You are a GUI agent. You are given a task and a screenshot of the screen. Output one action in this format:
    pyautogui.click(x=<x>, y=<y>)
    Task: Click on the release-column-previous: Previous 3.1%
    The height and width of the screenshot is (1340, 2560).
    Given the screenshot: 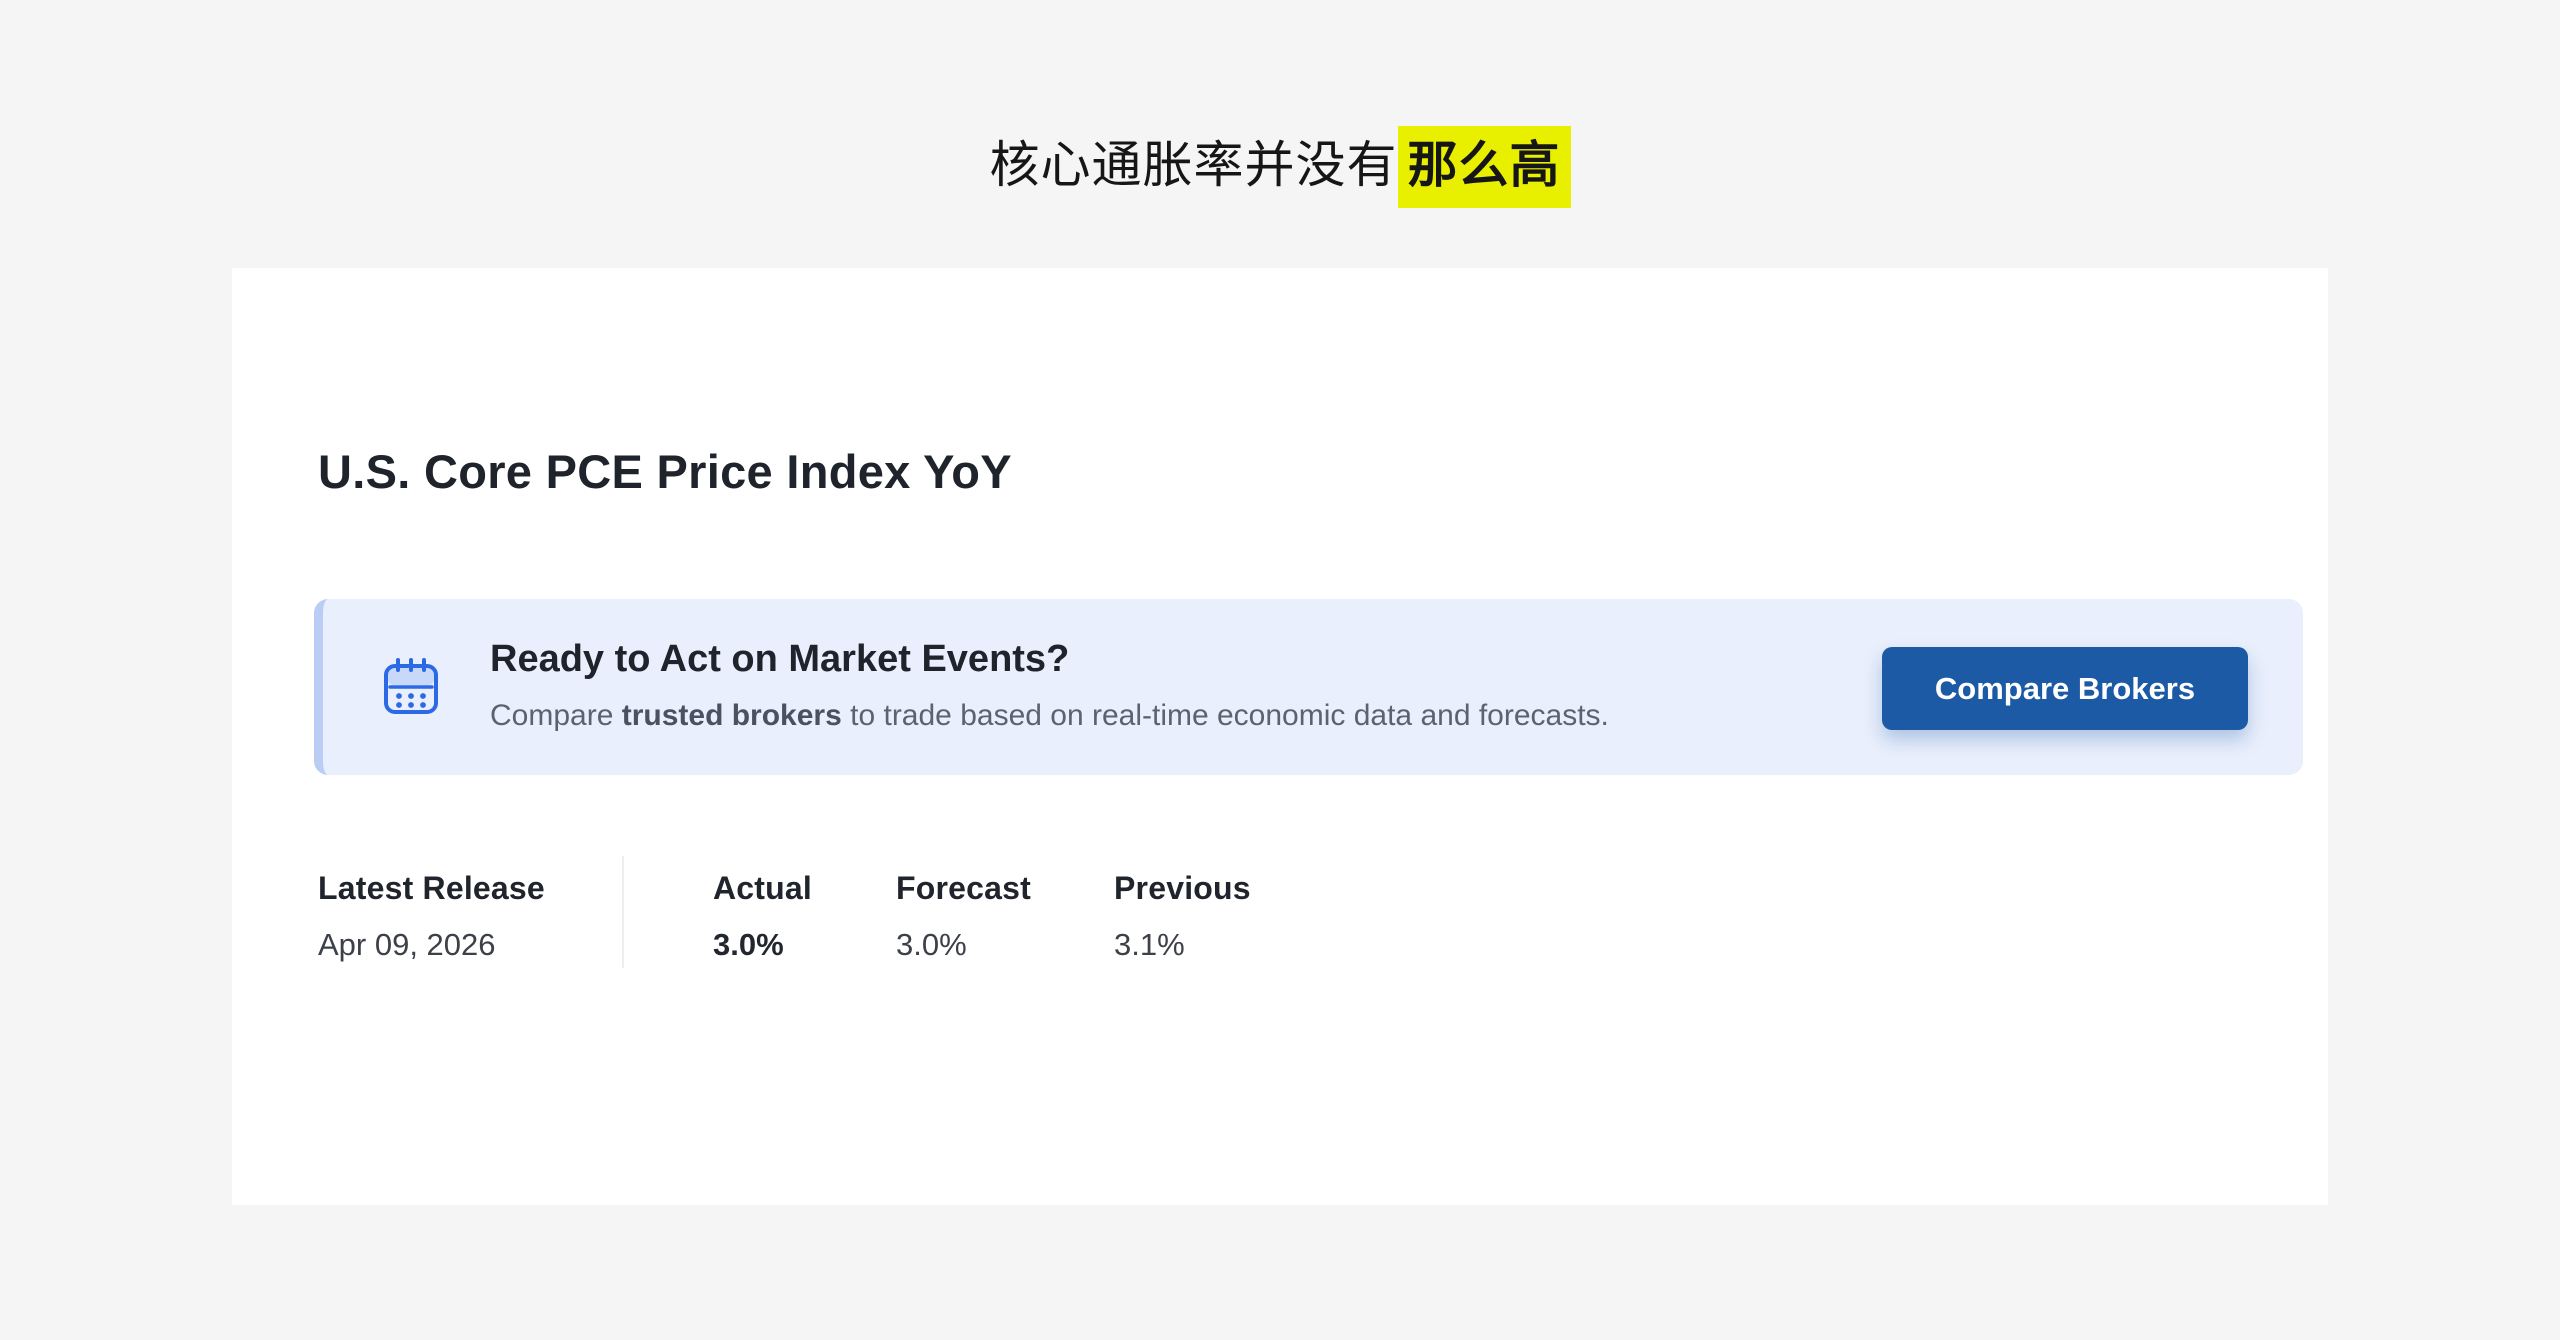 What is the action you would take?
    pyautogui.click(x=1182, y=916)
    